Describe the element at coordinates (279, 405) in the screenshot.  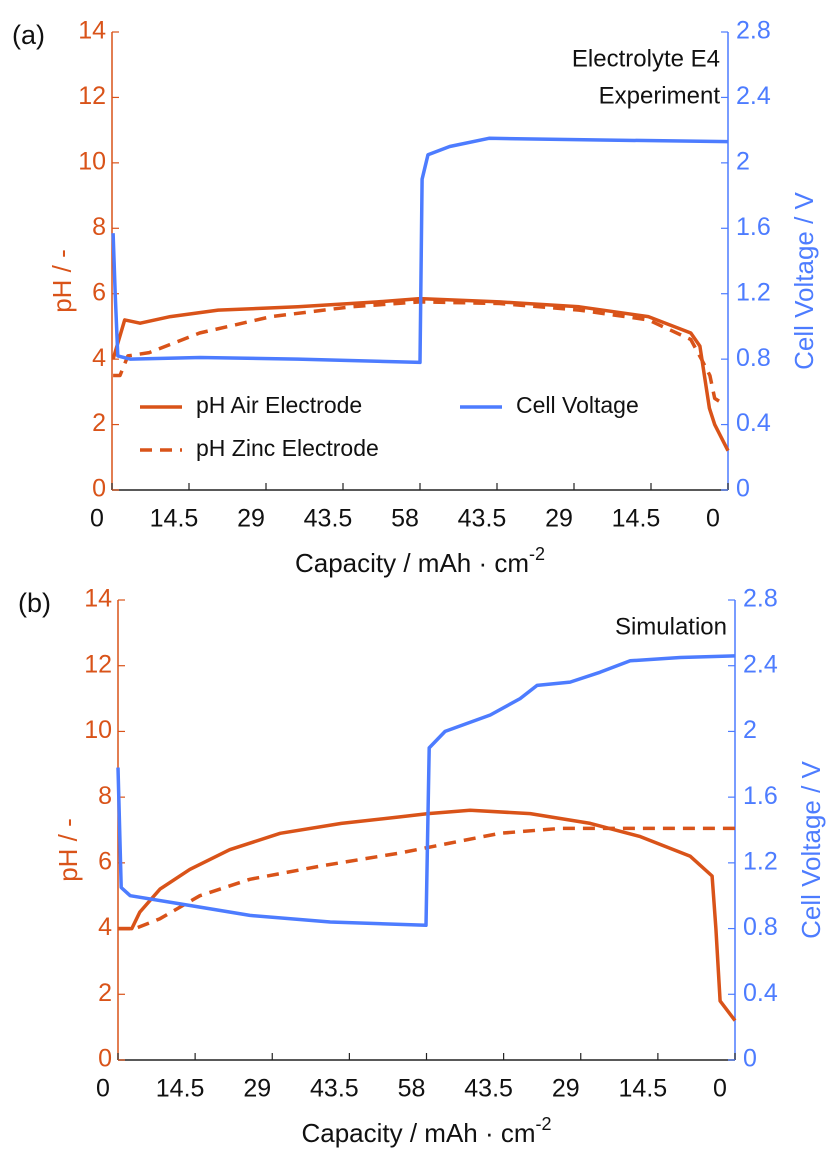
I see `legend-label: pH Air Electrode` at that location.